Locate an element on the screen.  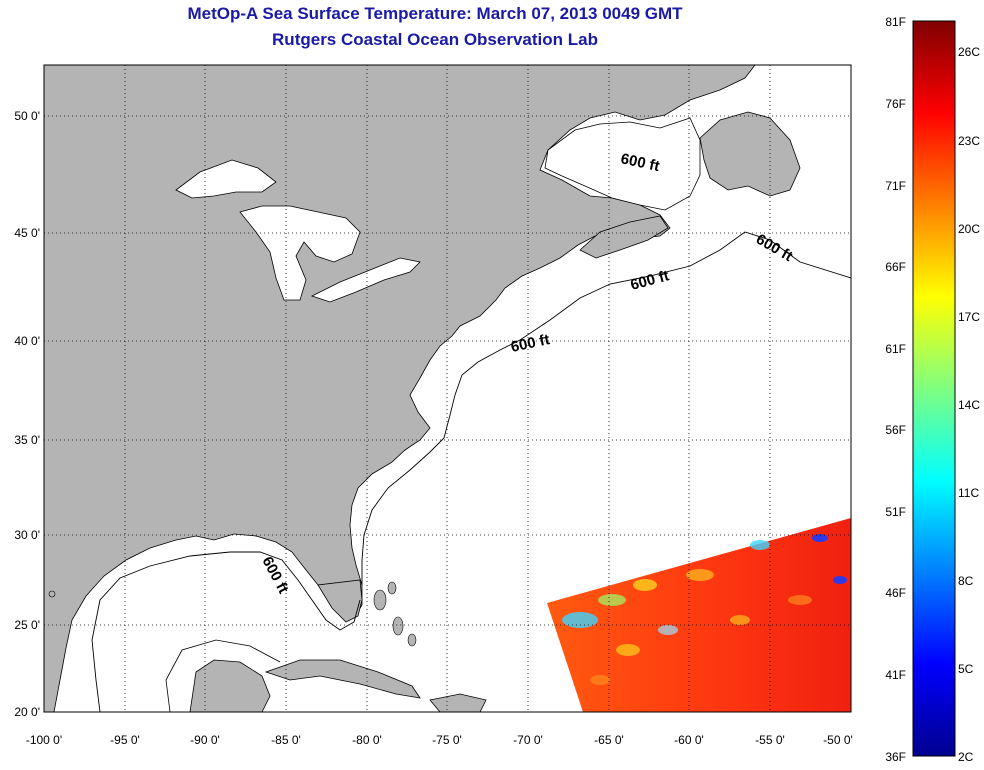
colorbar-c-label: 14C is located at coordinates (969, 405).